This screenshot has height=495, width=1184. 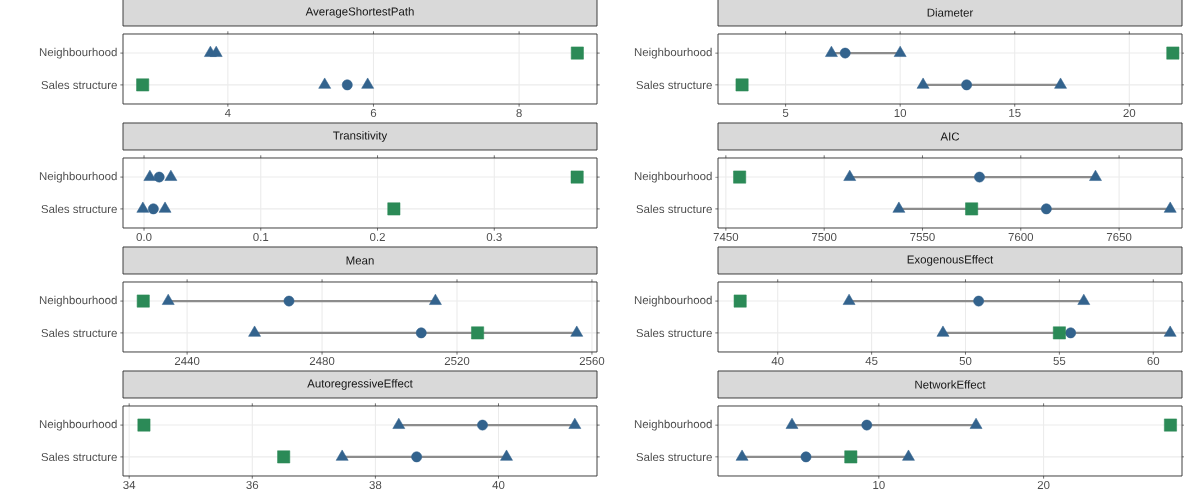 What do you see at coordinates (252, 485) in the screenshot?
I see `x-tick-label: 36` at bounding box center [252, 485].